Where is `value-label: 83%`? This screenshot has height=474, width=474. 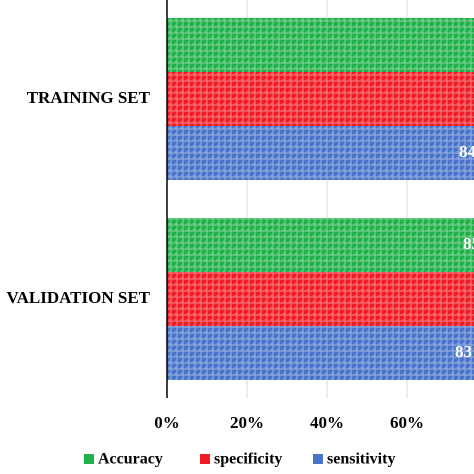
value-label: 83% is located at coordinates (464, 351).